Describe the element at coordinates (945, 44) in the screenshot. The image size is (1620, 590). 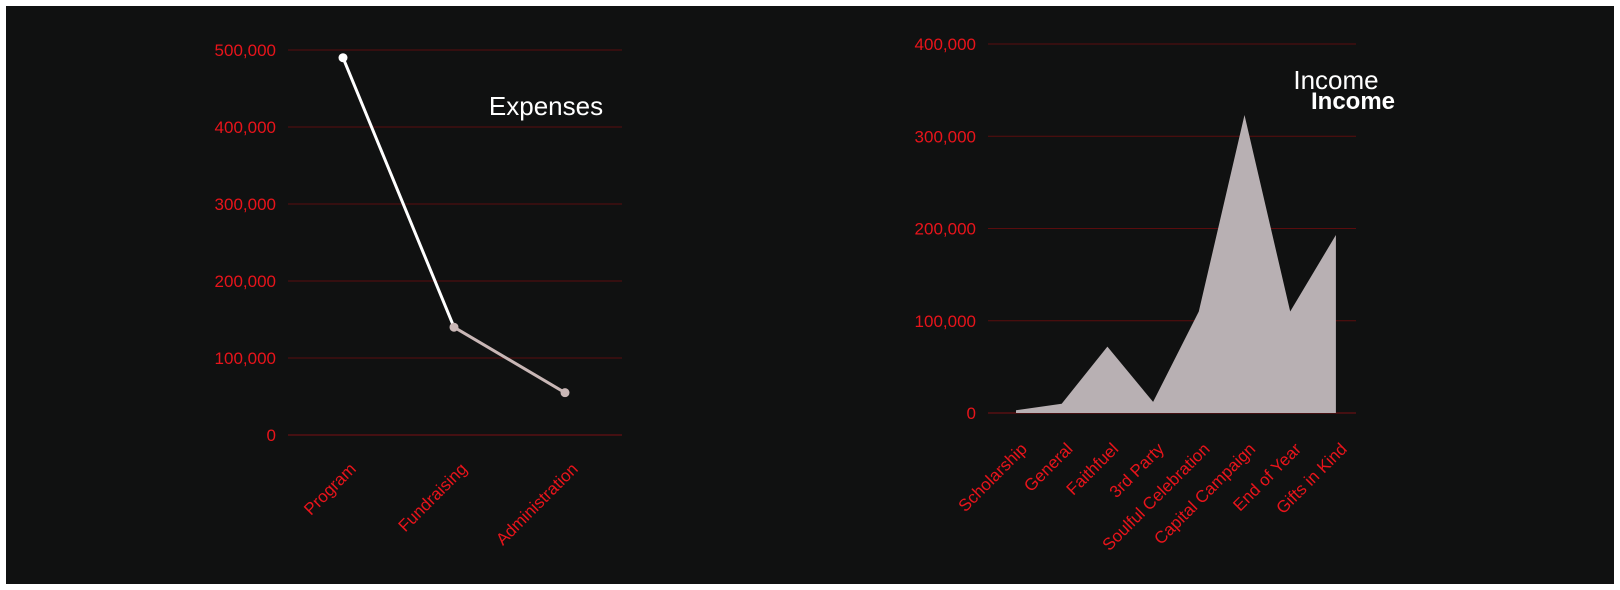
I see `income-ytick-label: 400,000` at that location.